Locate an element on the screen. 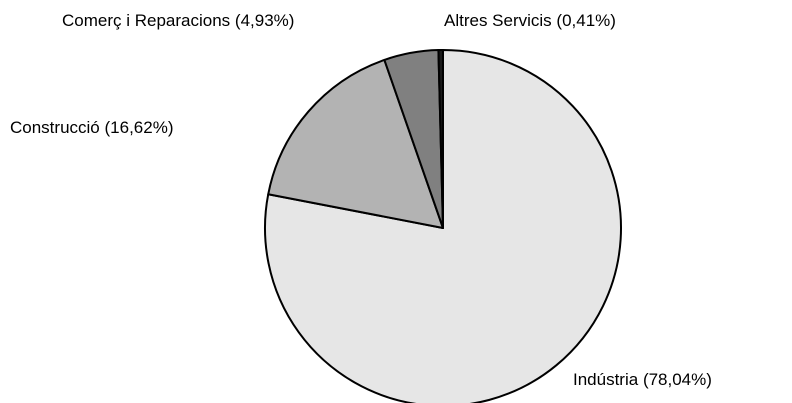 This screenshot has height=403, width=792. slice-label: Indústria (78,04%) is located at coordinates (642, 379).